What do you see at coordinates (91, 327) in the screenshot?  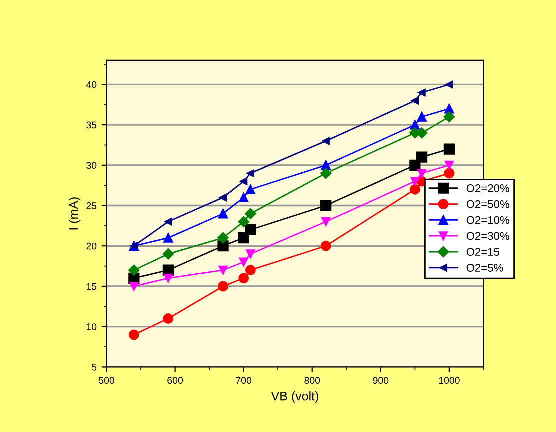 I see `y-tick-label: 10` at bounding box center [91, 327].